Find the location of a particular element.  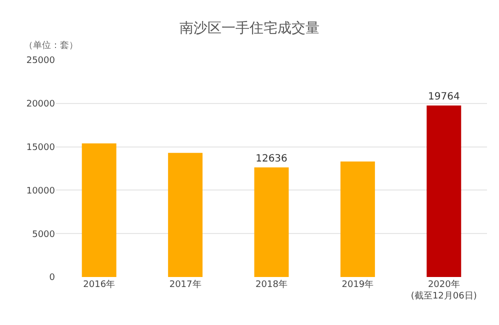

x-tick-label: 2019年 is located at coordinates (358, 284).